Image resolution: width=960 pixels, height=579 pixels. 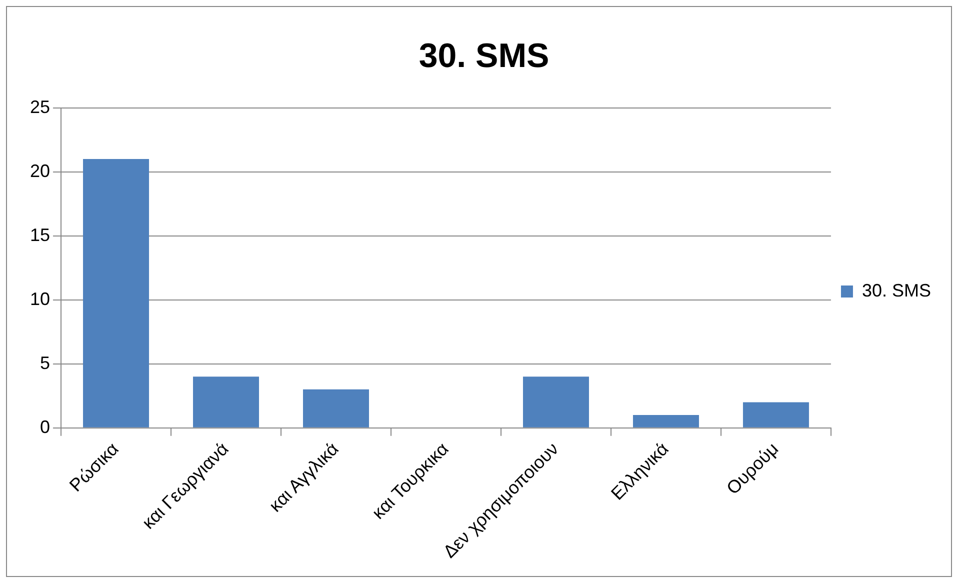 What do you see at coordinates (40, 234) in the screenshot?
I see `y-tick-label: 15` at bounding box center [40, 234].